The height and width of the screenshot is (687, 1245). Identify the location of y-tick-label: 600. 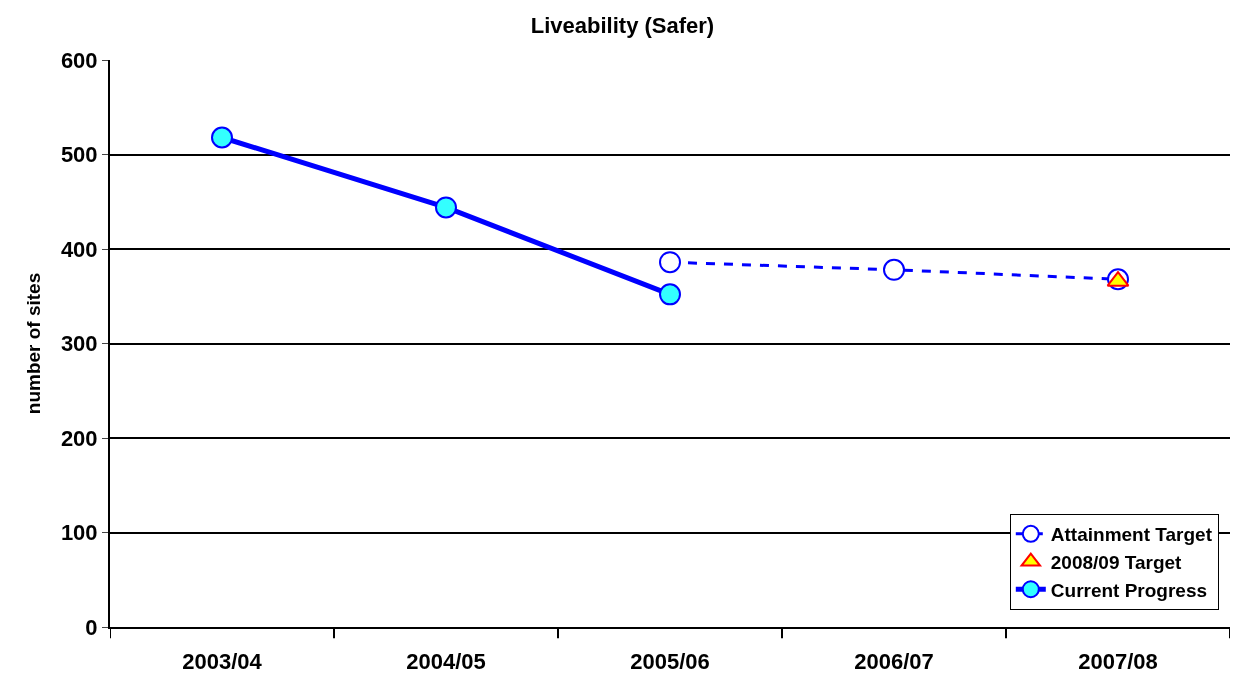
(79, 60).